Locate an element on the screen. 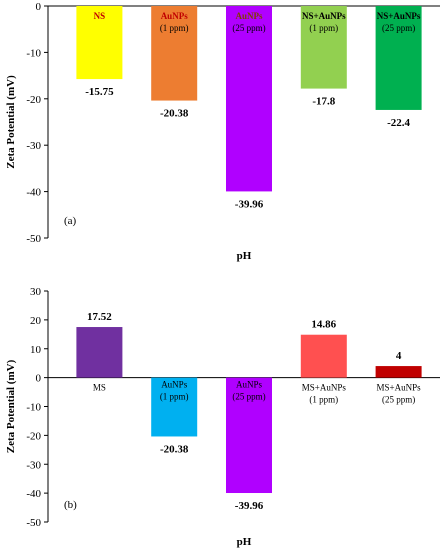 This screenshot has width=445, height=550. data-label: 4 is located at coordinates (399, 356).